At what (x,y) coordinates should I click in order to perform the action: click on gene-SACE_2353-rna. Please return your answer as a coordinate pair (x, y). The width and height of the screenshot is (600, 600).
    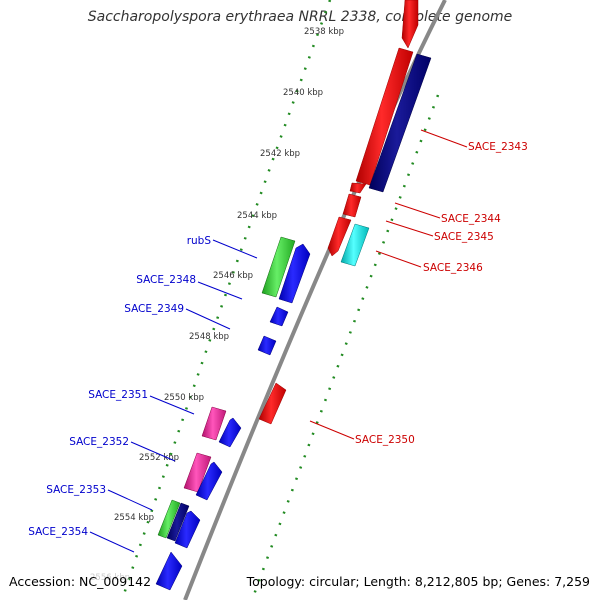
    Looking at the image, I should click on (169, 519).